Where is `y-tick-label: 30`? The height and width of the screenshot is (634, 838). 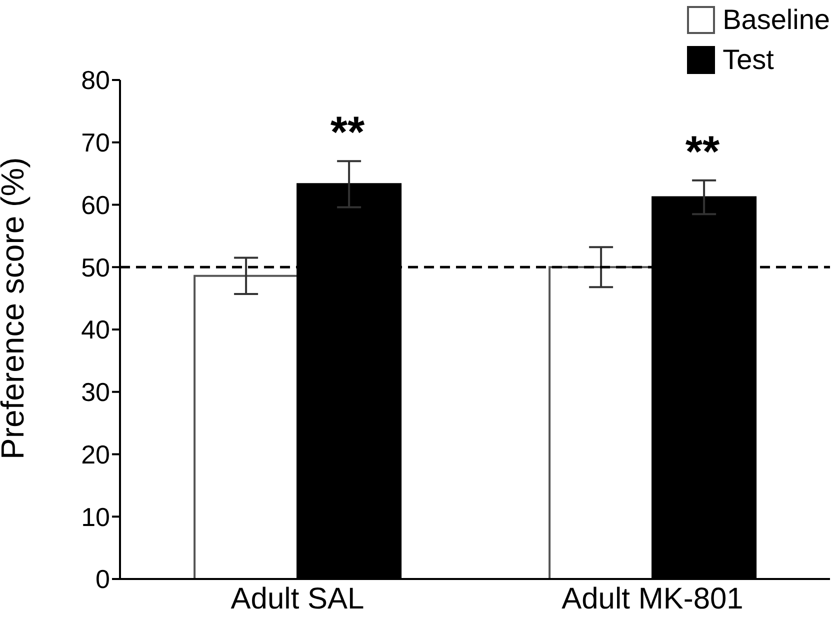
y-tick-label: 30 is located at coordinates (95, 392).